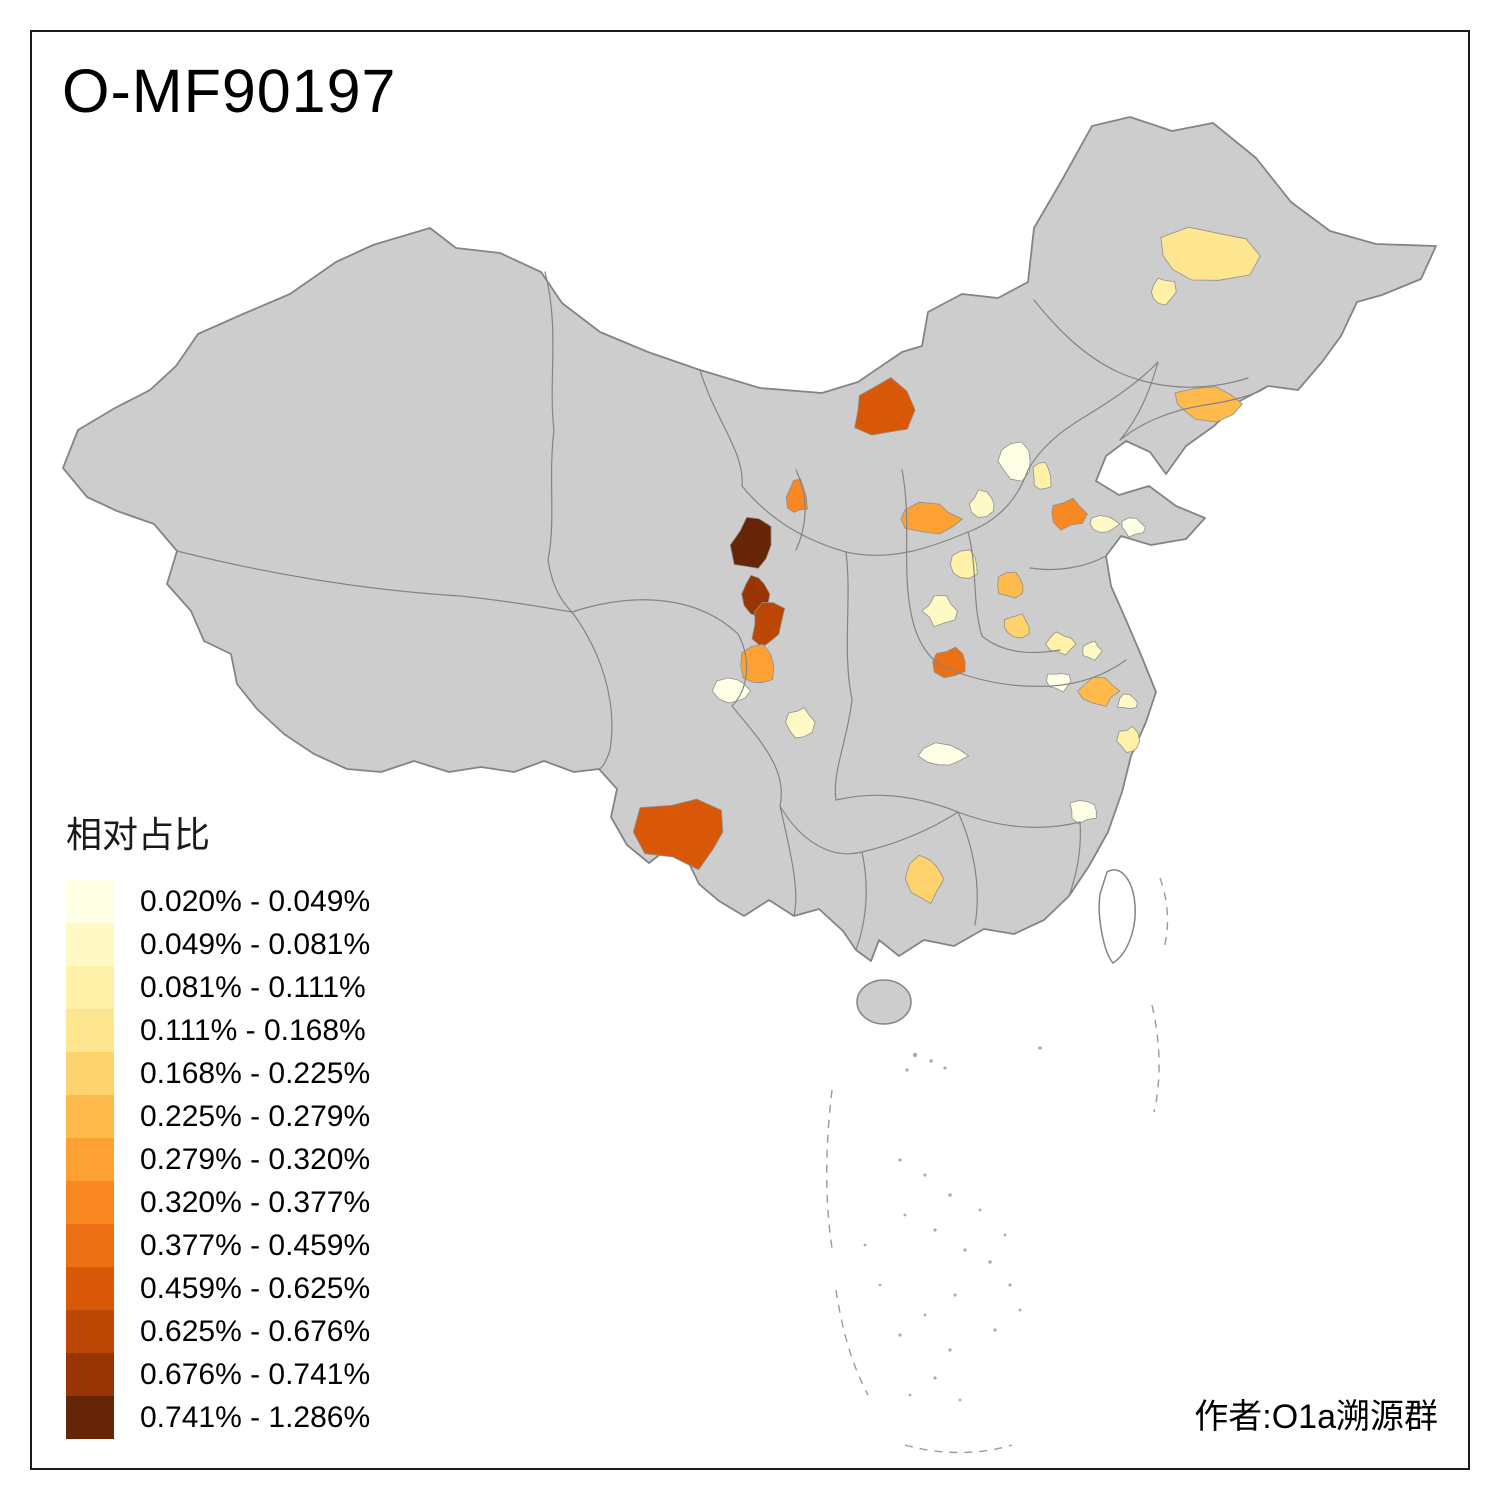  What do you see at coordinates (952, 1224) in the screenshot?
I see `south-china-sea-islets` at bounding box center [952, 1224].